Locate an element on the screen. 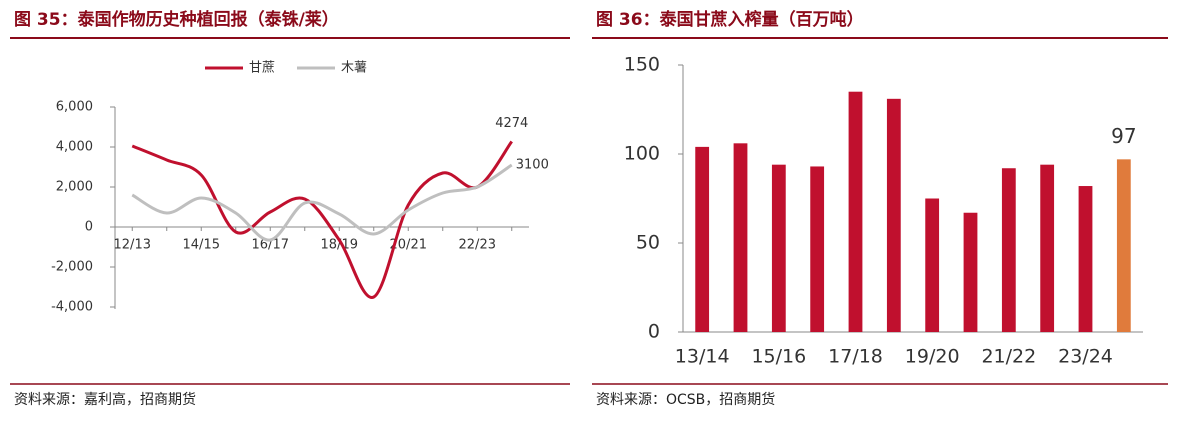 This screenshot has height=423, width=1178. x-tick-label: 23/24 is located at coordinates (1085, 357).